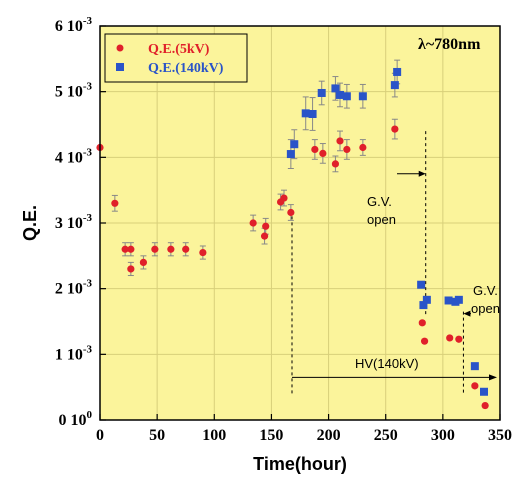 This screenshot has width=515, height=478. Describe the element at coordinates (386, 435) in the screenshot. I see `x-tick-label: 250` at that location.